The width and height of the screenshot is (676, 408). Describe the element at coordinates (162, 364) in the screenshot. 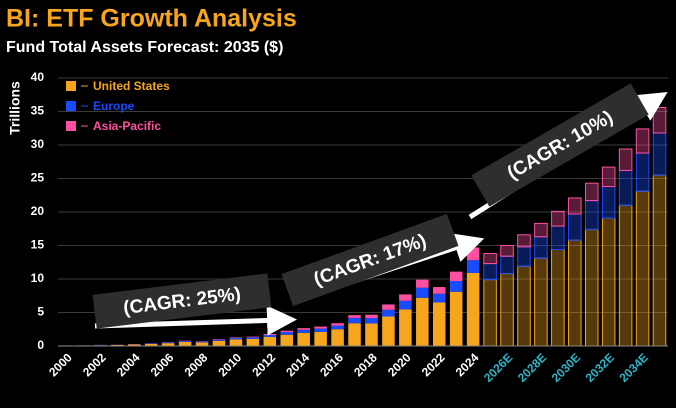

I see `x-tick-label: 2006` at that location.